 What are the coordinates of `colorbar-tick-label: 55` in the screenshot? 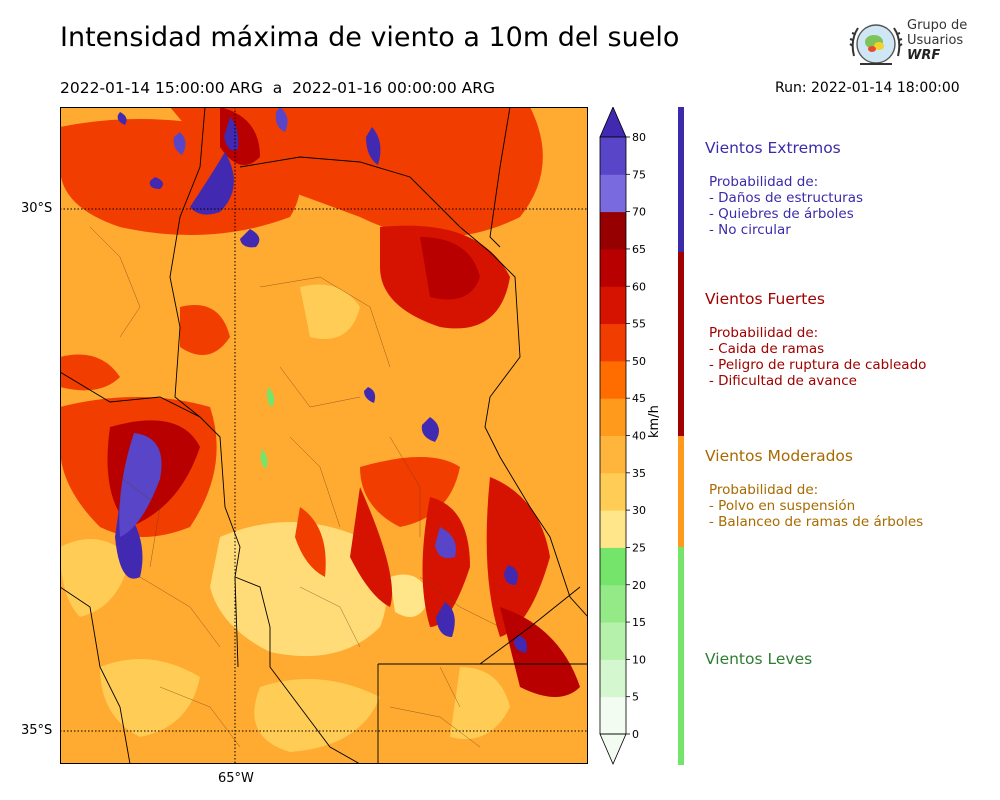 It's located at (639, 324).